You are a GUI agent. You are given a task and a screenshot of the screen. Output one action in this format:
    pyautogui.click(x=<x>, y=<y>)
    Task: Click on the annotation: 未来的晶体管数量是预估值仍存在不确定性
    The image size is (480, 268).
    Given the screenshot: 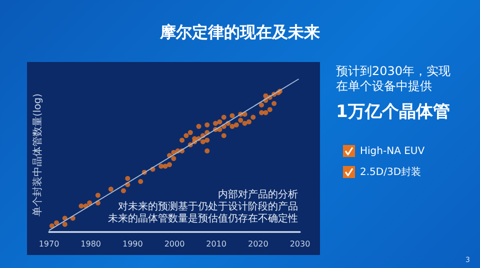 What is the action you would take?
    pyautogui.click(x=203, y=218)
    